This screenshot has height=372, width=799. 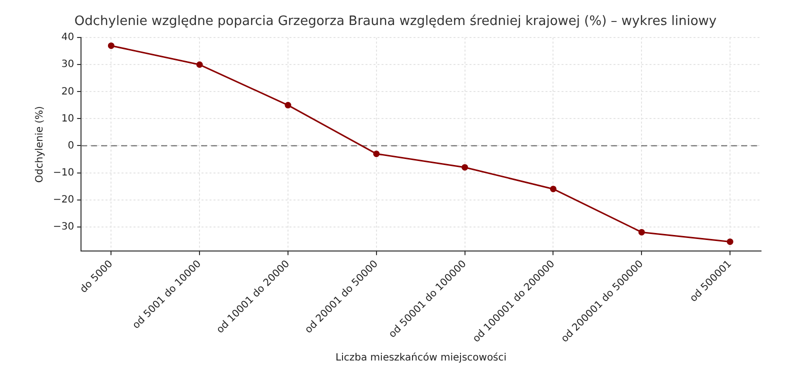 What do you see at coordinates (40, 144) in the screenshot?
I see `y-axis-title: Odchylenie (%)` at bounding box center [40, 144].